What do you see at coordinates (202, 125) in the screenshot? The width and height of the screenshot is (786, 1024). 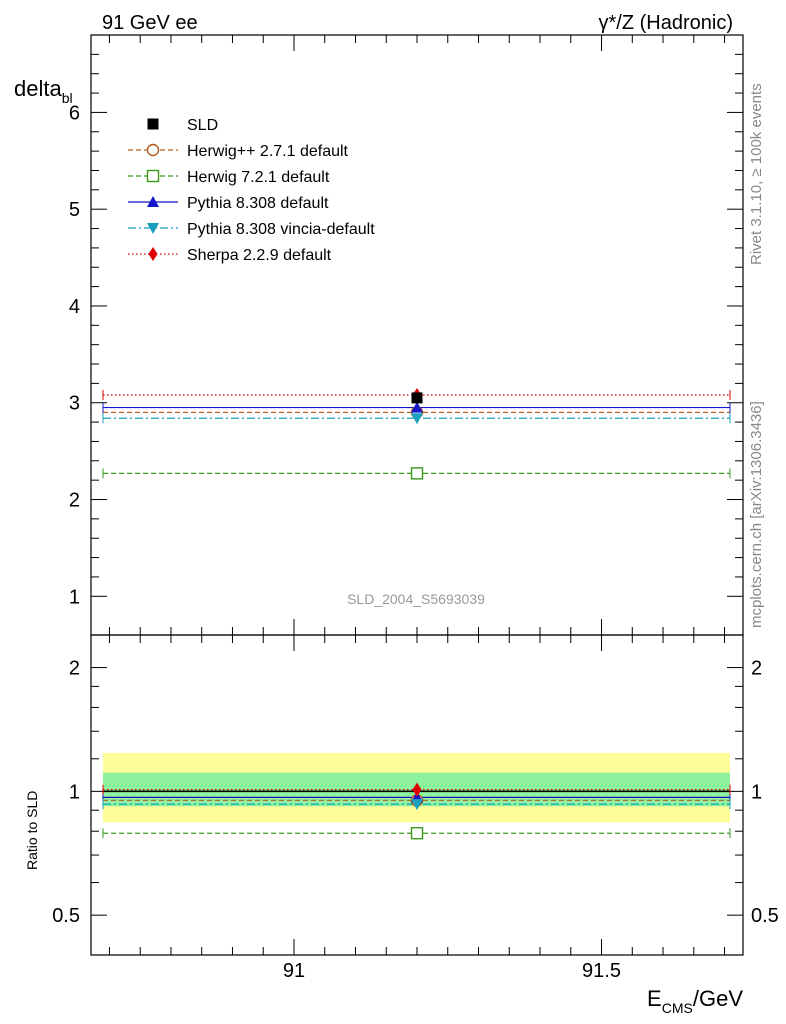 I see `legend-label-SLD: SLD` at bounding box center [202, 125].